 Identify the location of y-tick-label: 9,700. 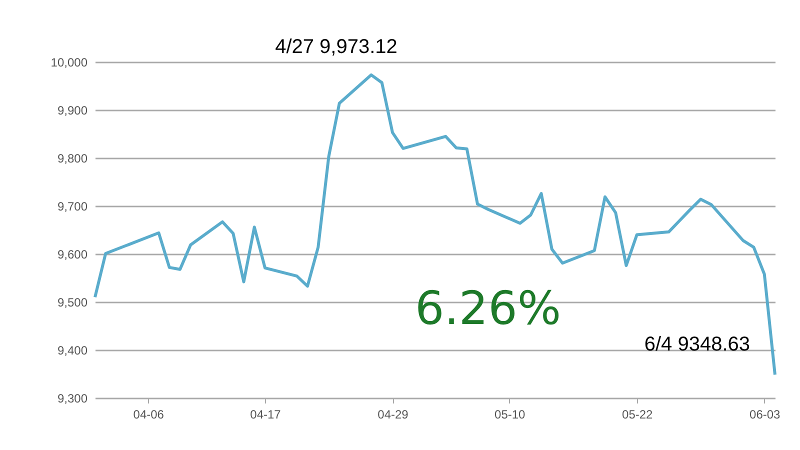
(72, 207).